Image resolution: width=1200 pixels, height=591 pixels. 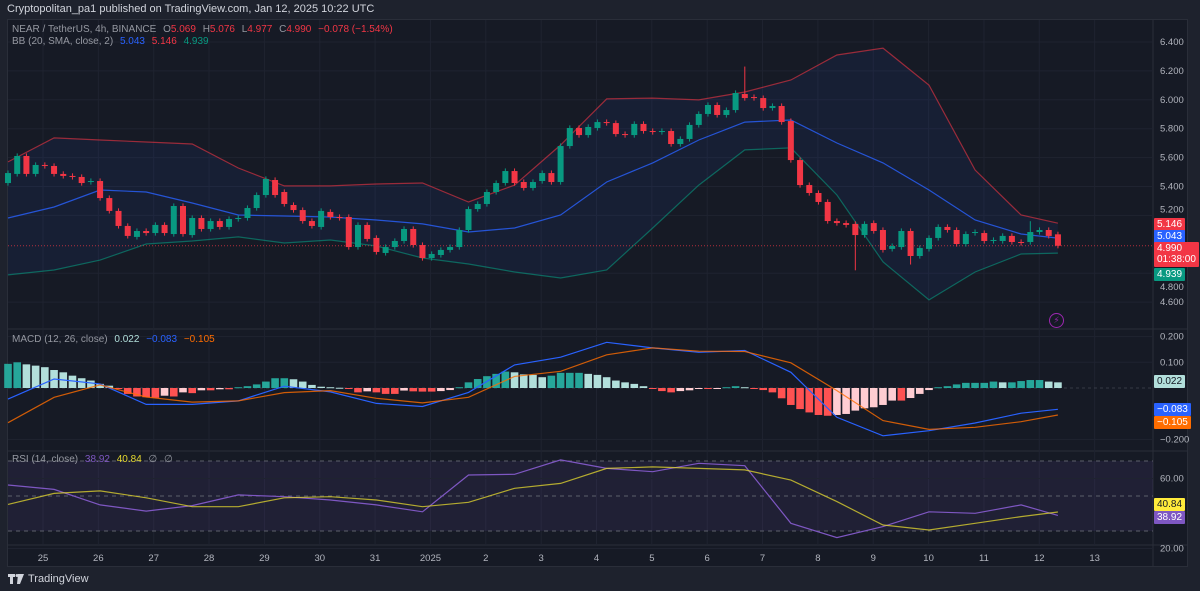 I want to click on rsi-badge: 38.92, so click(x=1170, y=517).